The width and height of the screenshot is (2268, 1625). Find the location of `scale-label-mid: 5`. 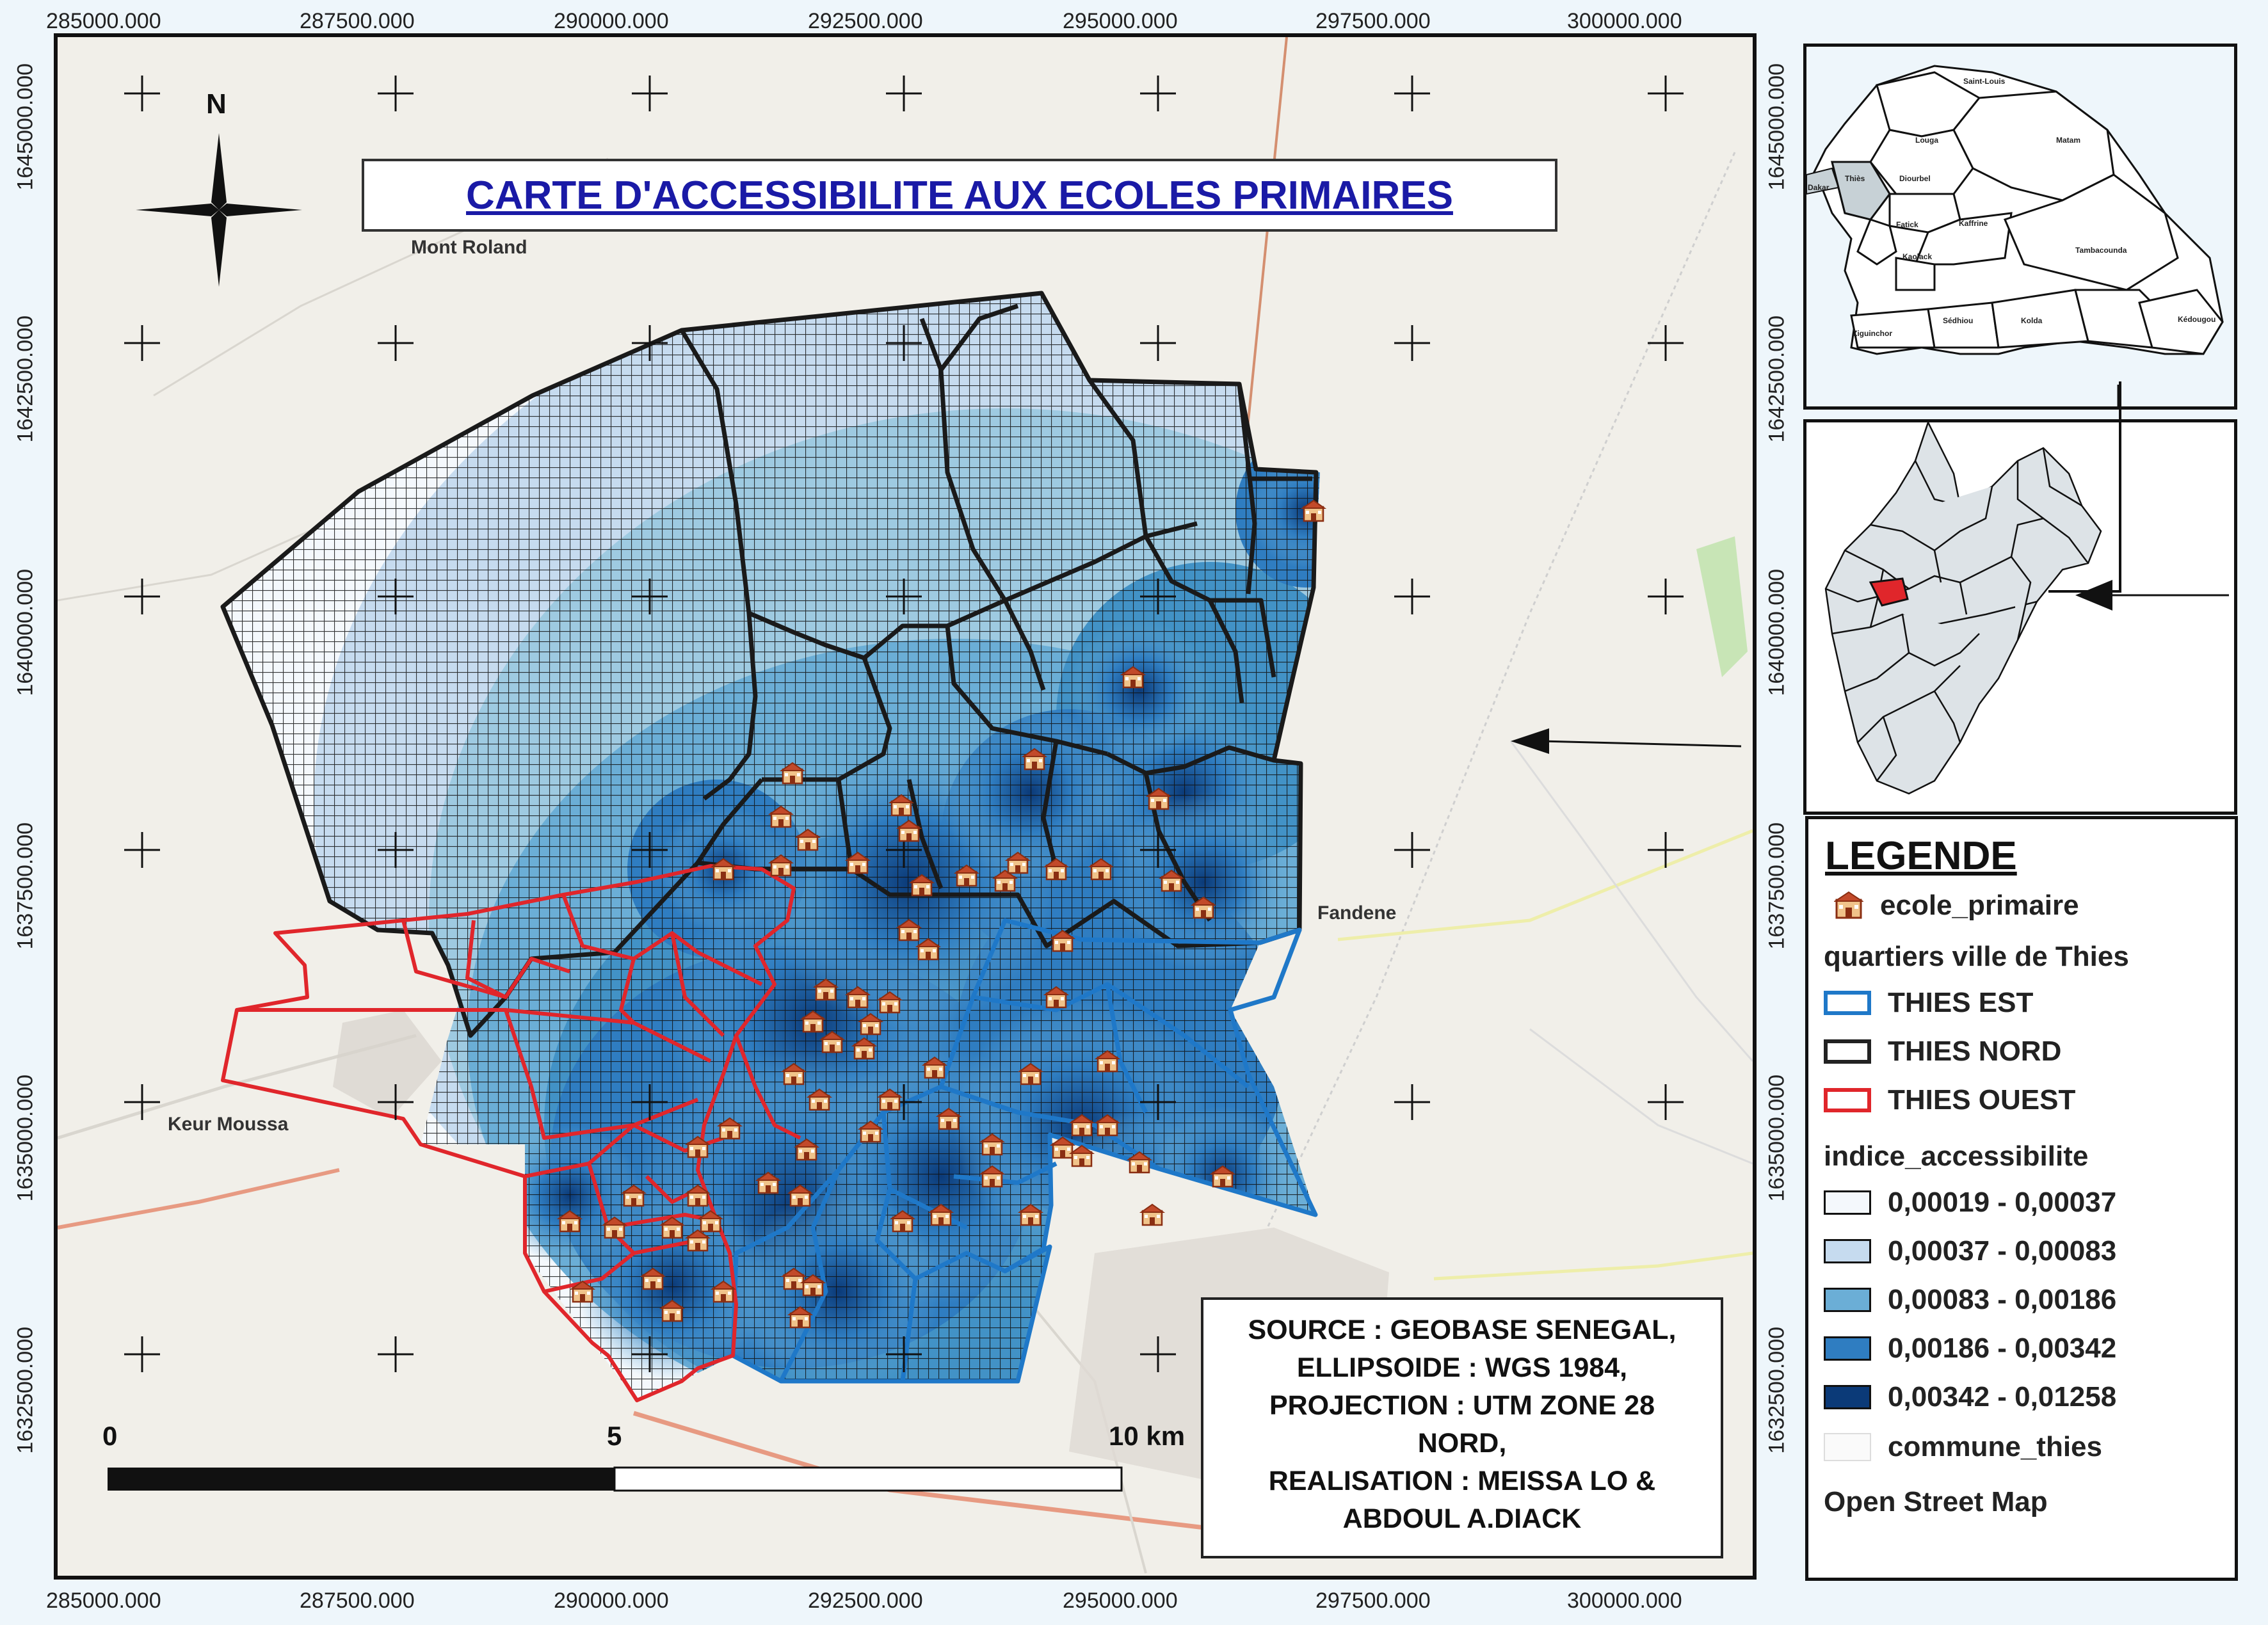

scale-label-mid: 5 is located at coordinates (614, 1436).